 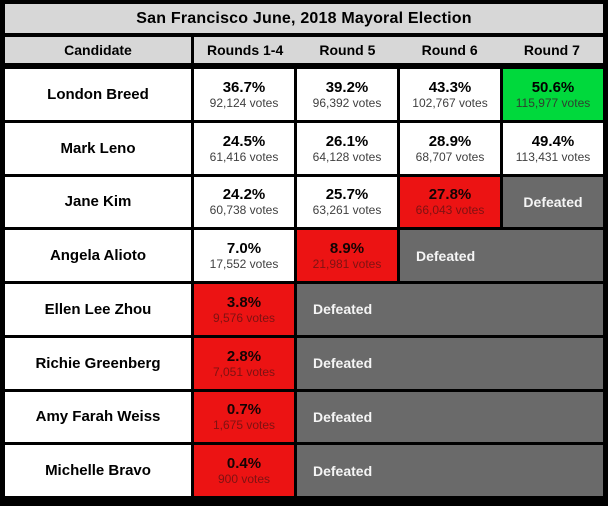 I want to click on candidate-name: London Breed, so click(x=98, y=94).